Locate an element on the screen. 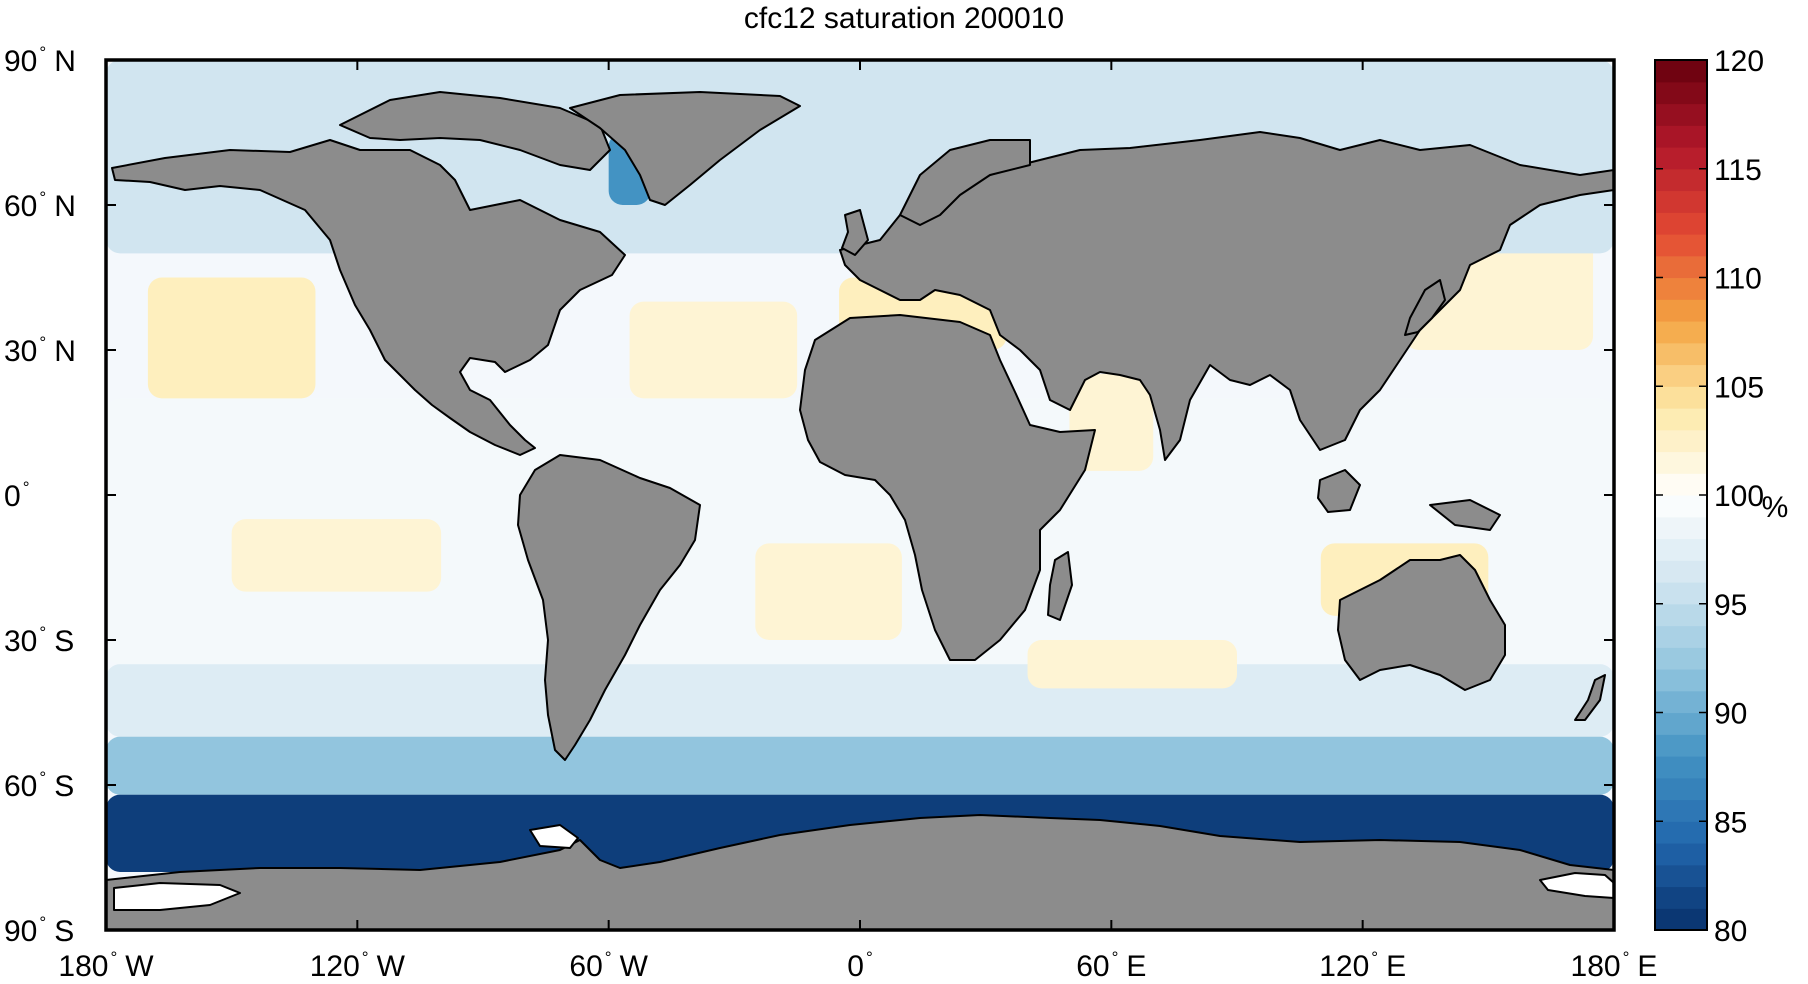 Image resolution: width=1808 pixels, height=984 pixels. lat-tick-label: 30 ° S is located at coordinates (39, 640).